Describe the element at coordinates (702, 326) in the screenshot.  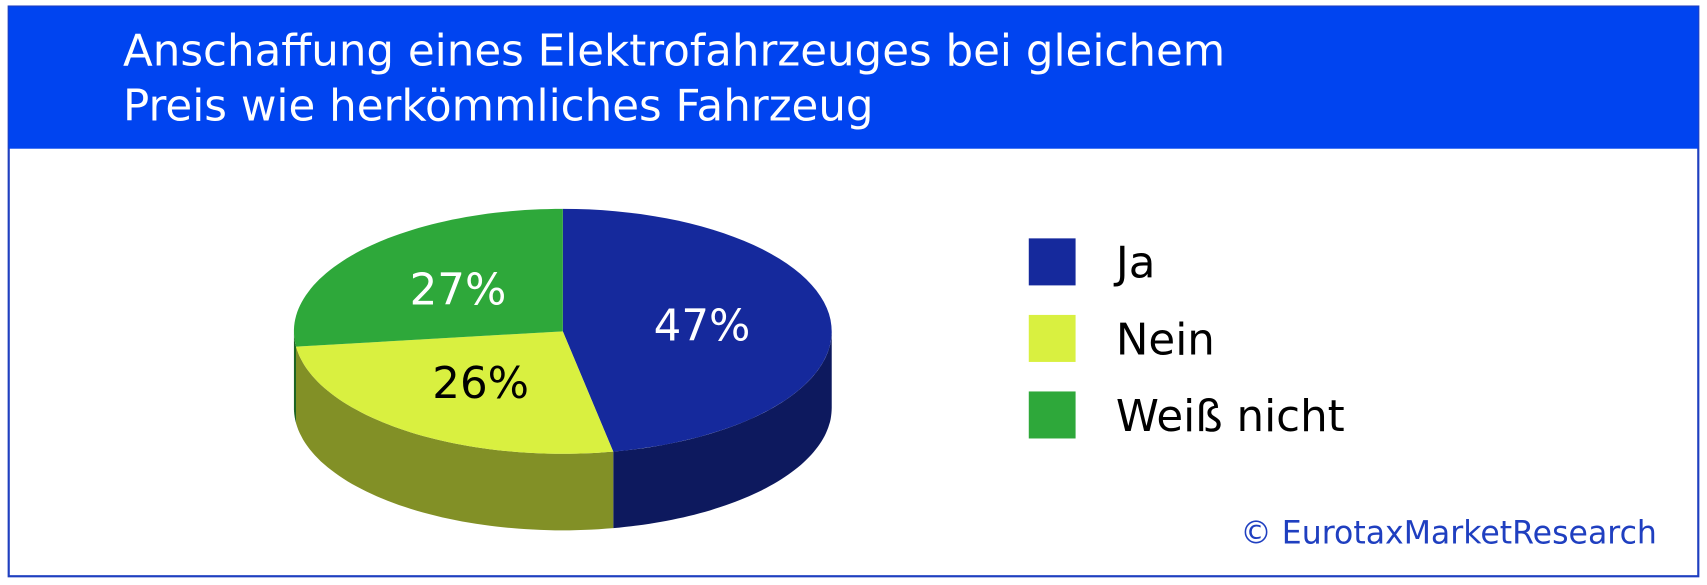
I see `data-label: 47%` at that location.